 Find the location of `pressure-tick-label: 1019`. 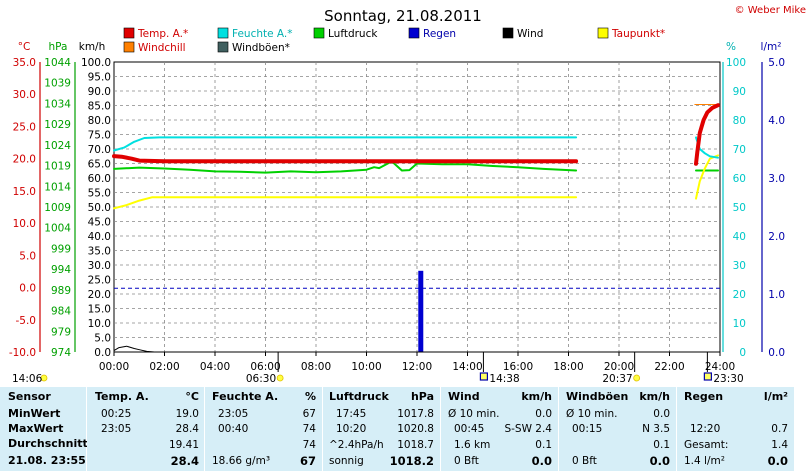

pressure-tick-label: 1019 is located at coordinates (57, 167).